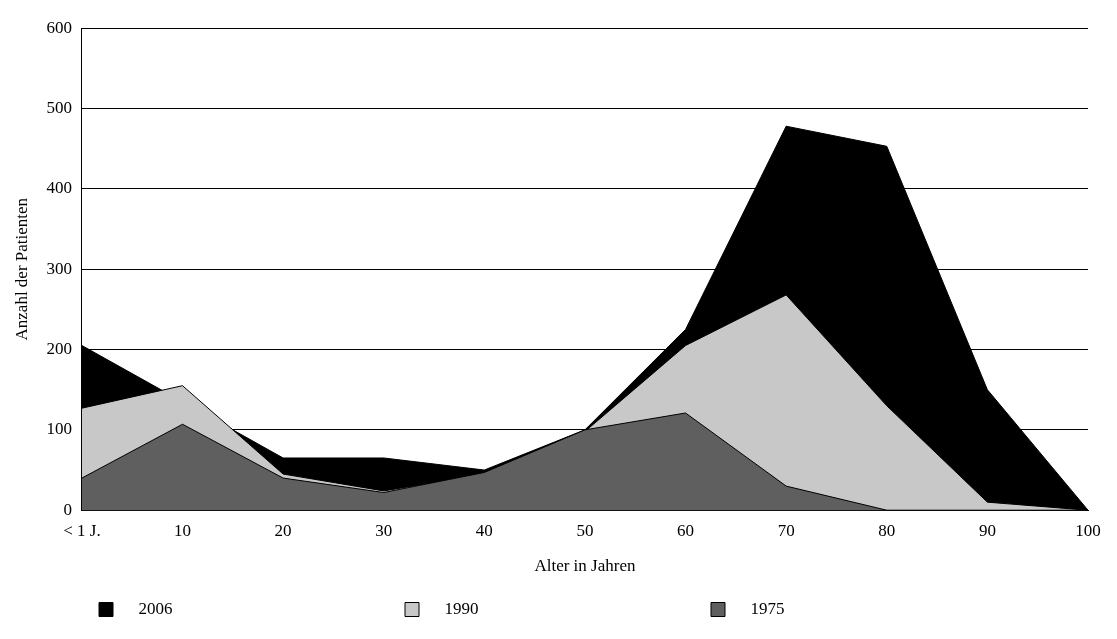 This screenshot has width=1117, height=639. Describe the element at coordinates (585, 566) in the screenshot. I see `x-axis-title: Alter in Jahren` at that location.